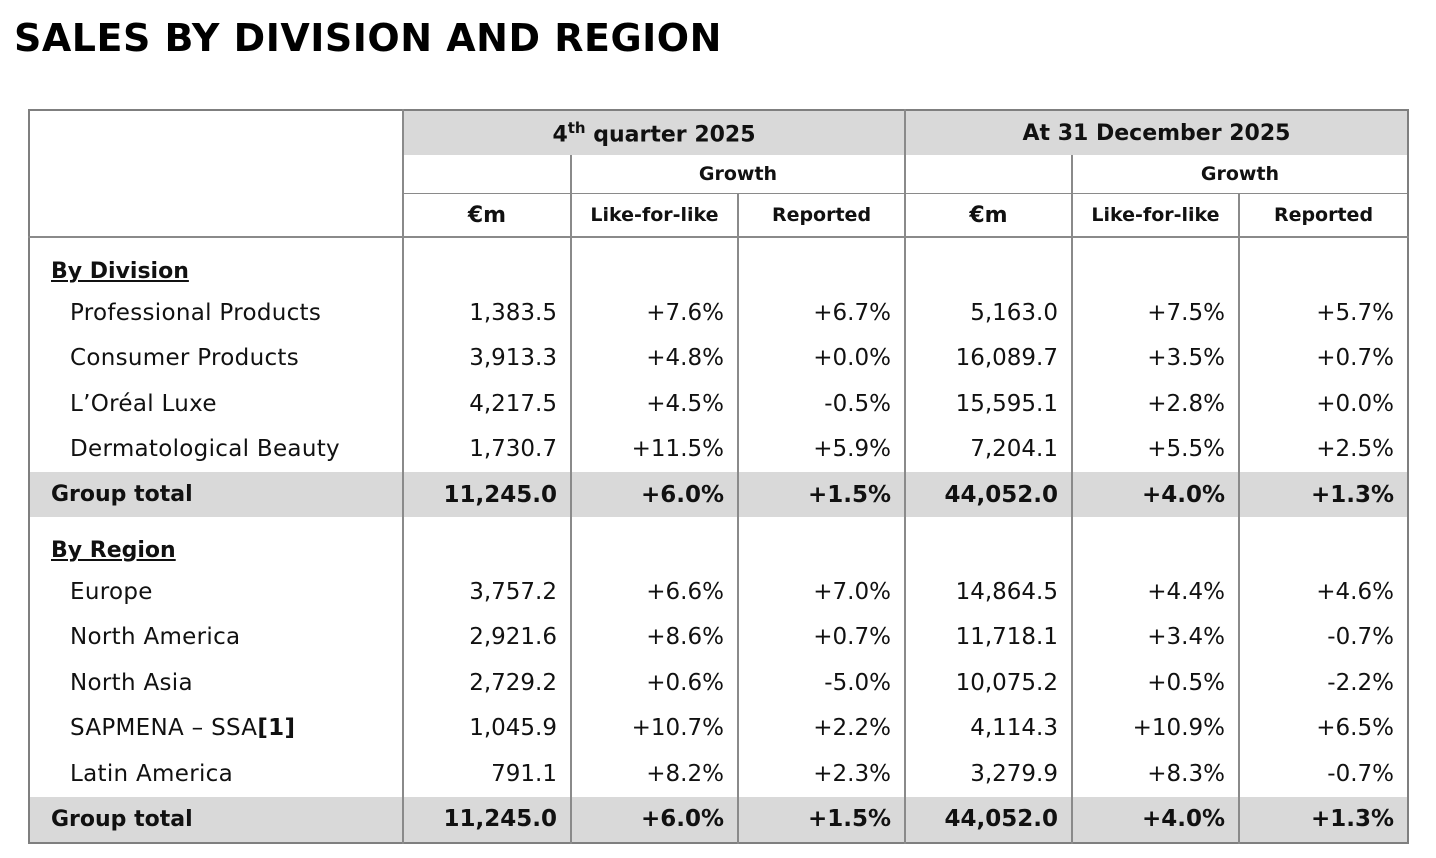  What do you see at coordinates (654, 637) in the screenshot?
I see `cell-lfl-q4: +8.6%` at bounding box center [654, 637].